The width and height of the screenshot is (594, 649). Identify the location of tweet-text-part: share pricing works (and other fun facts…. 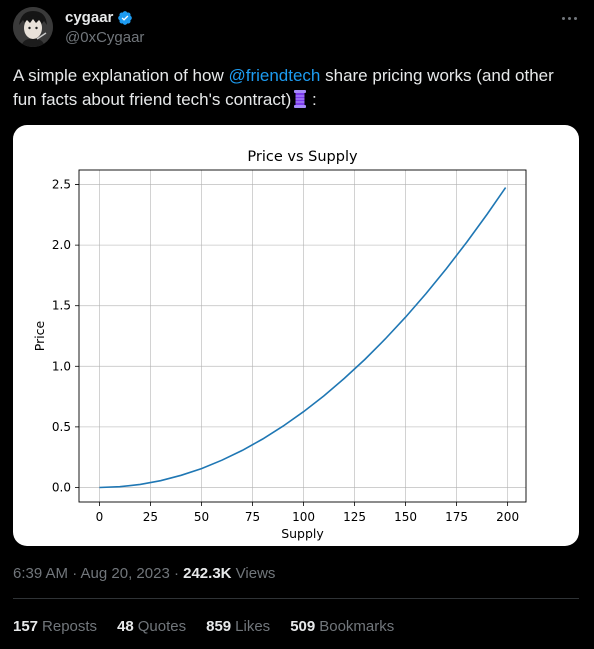
(283, 87).